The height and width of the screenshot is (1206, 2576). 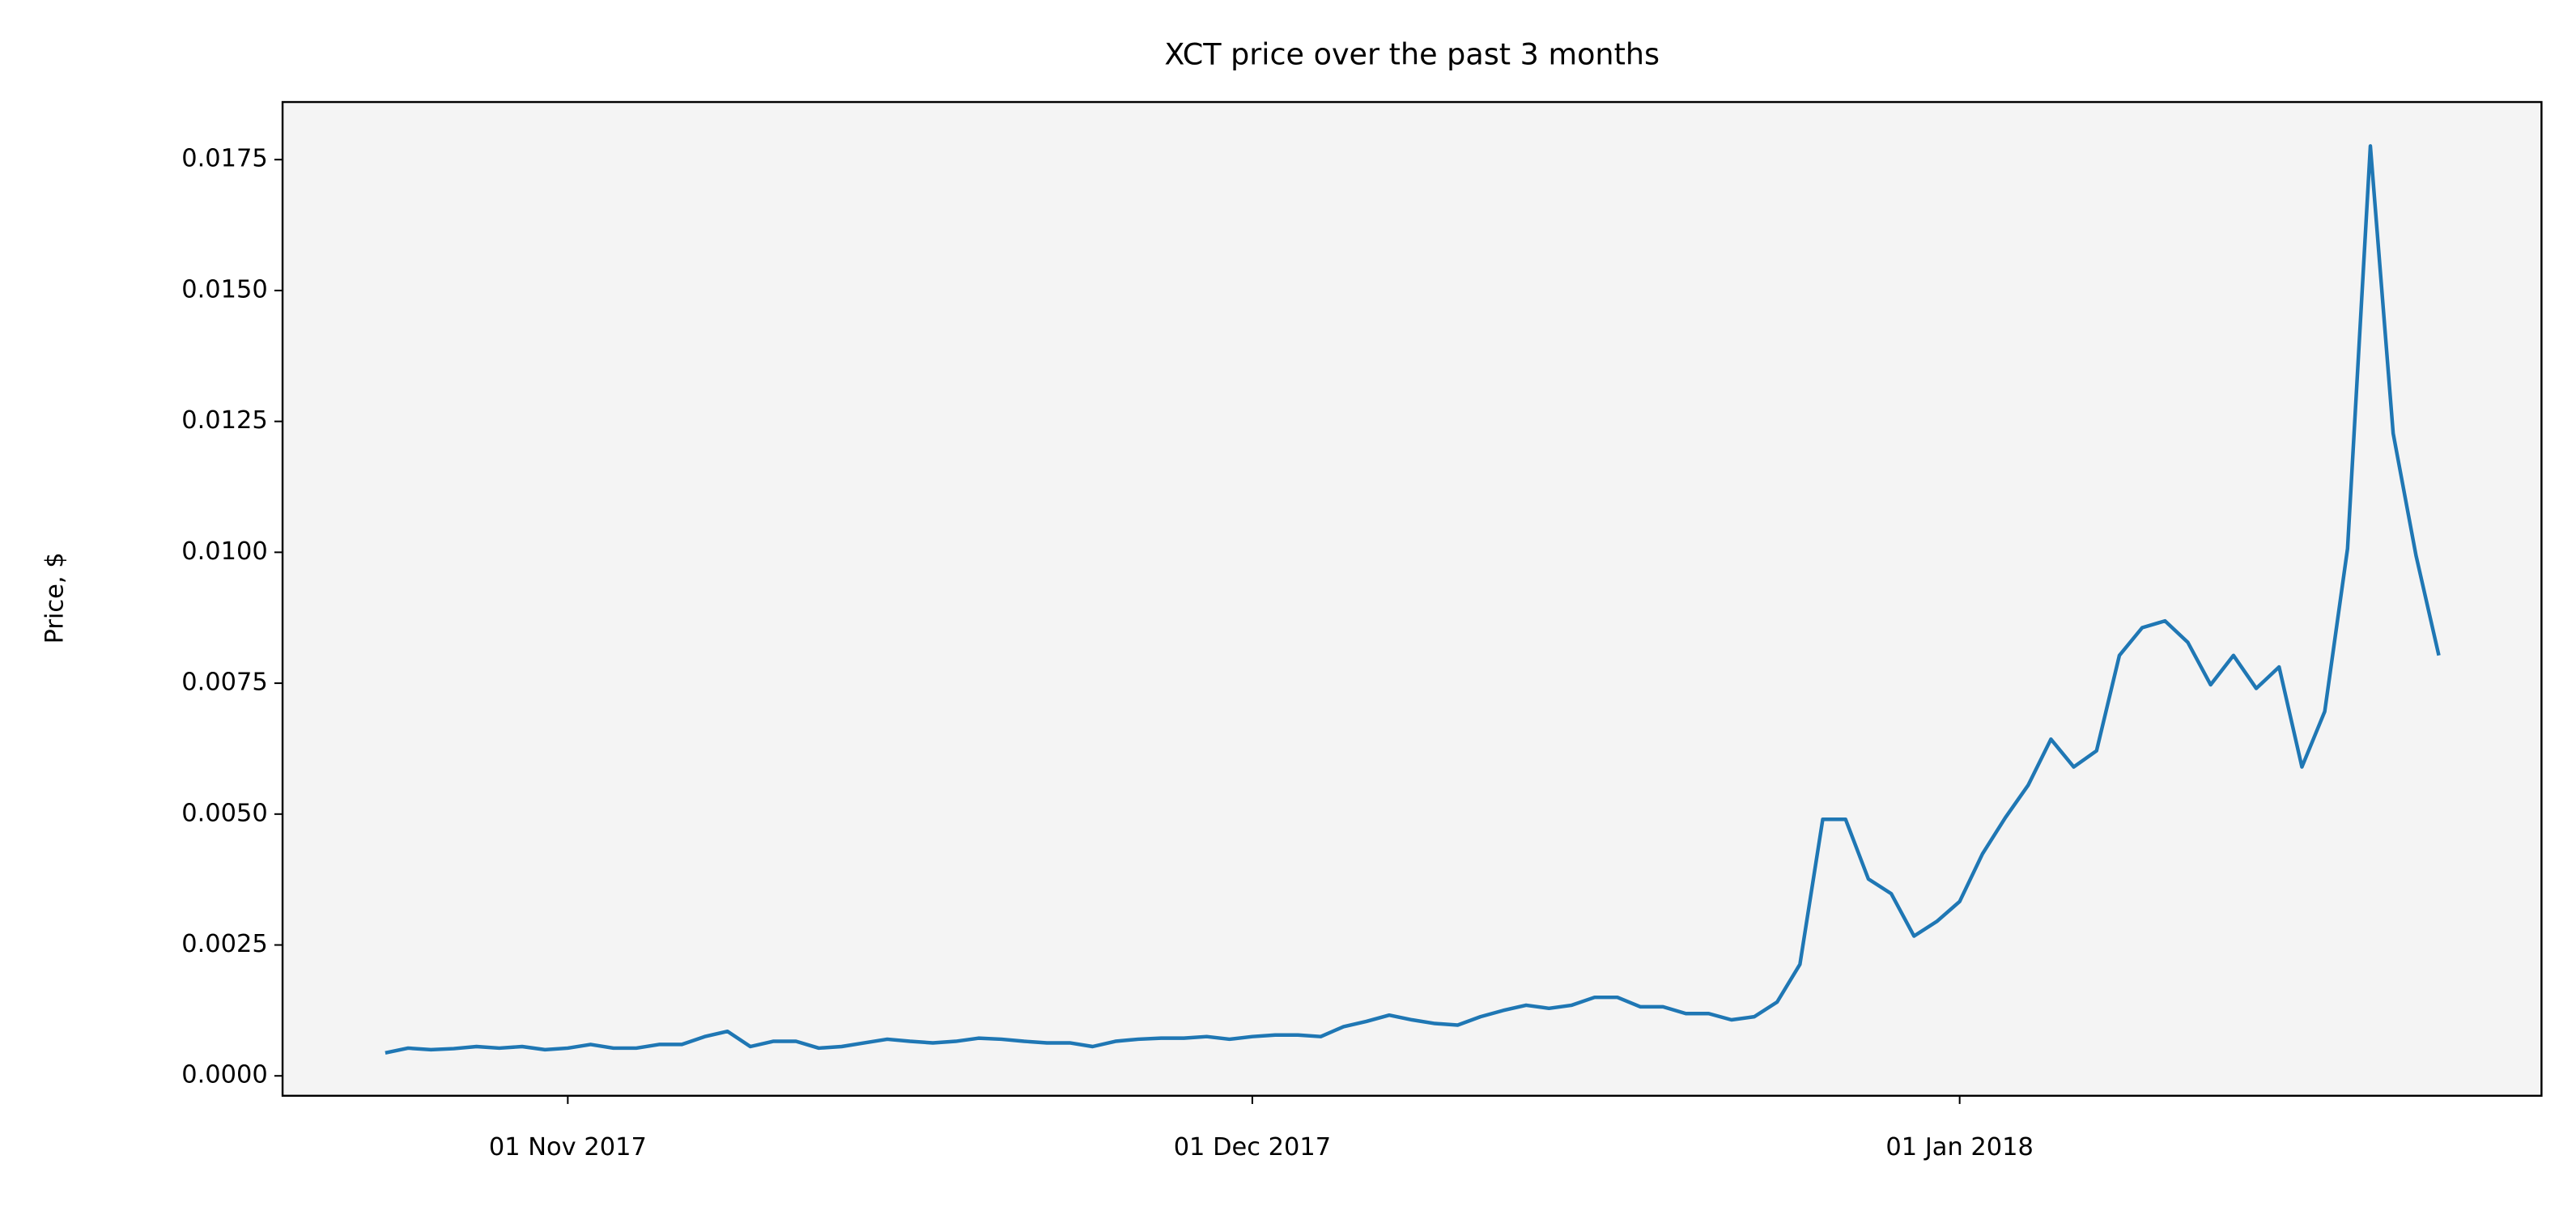 What do you see at coordinates (225, 289) in the screenshot?
I see `y-tick-label: 0.0150` at bounding box center [225, 289].